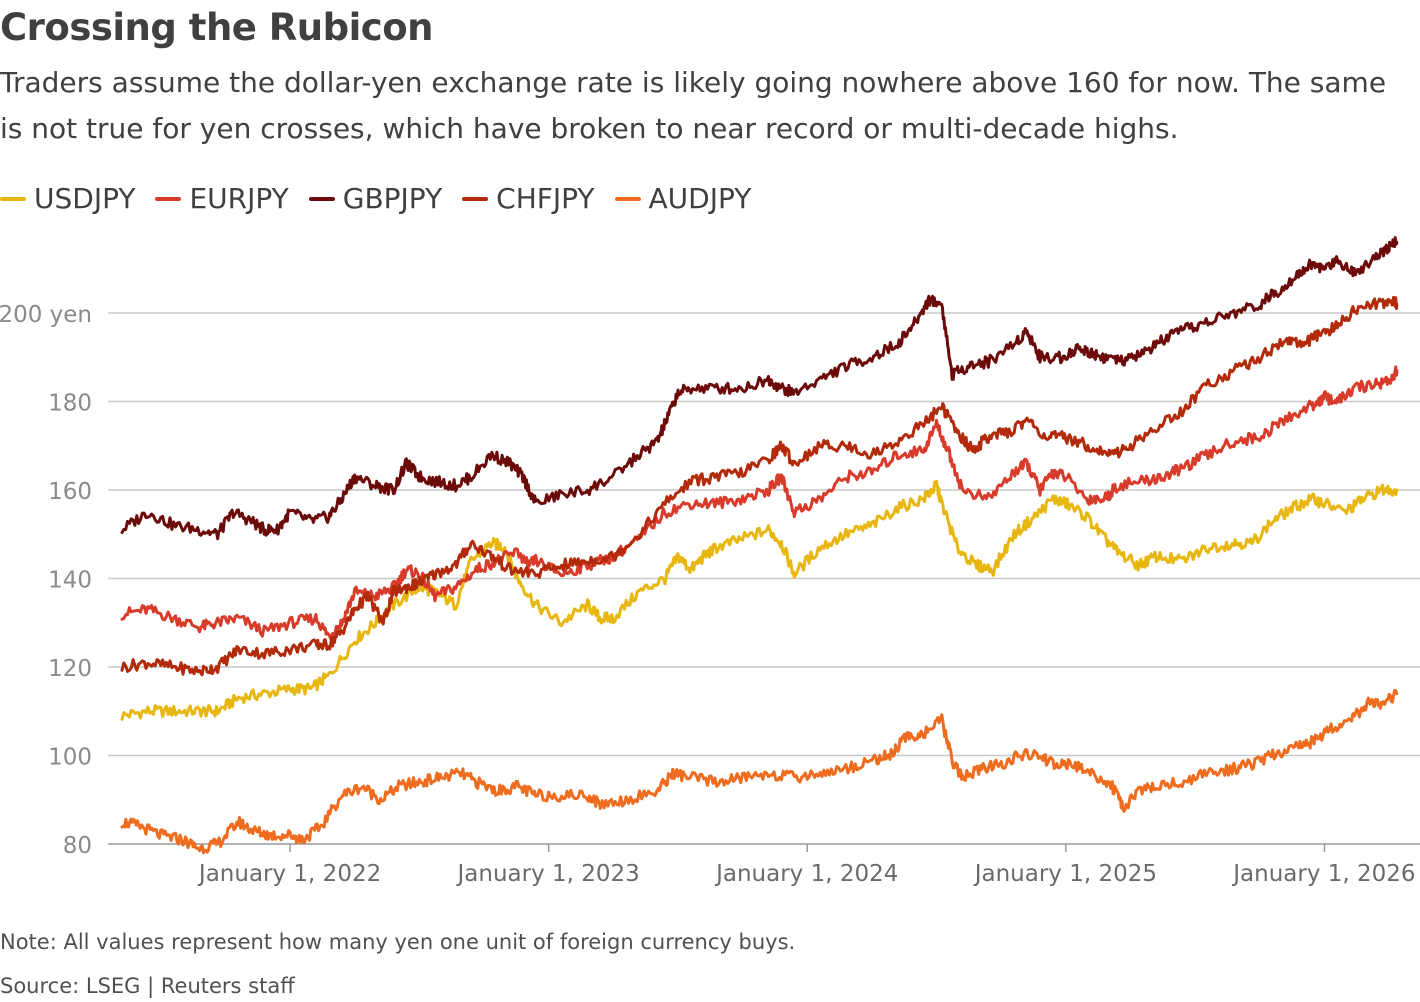 The image size is (1420, 1002). I want to click on legend-item-eurjpy: EURJPY, so click(222, 198).